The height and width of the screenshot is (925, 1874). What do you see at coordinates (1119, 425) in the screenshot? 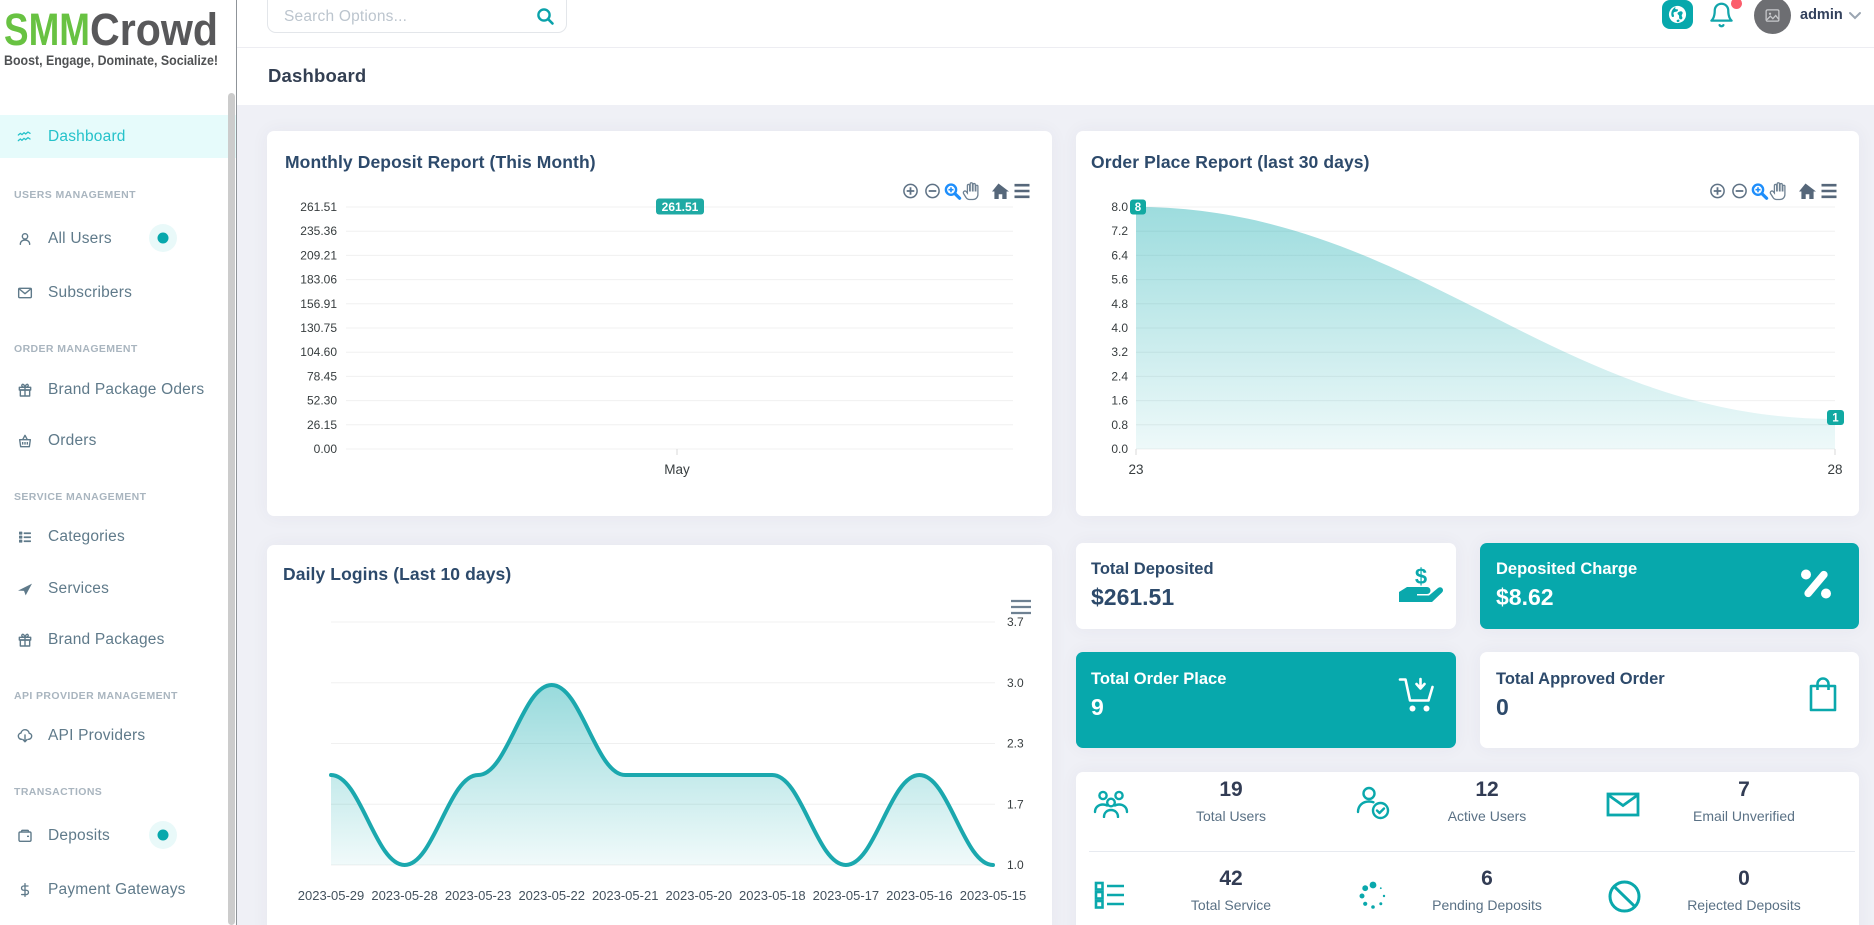
I see `svg-text: 0.8` at bounding box center [1119, 425].